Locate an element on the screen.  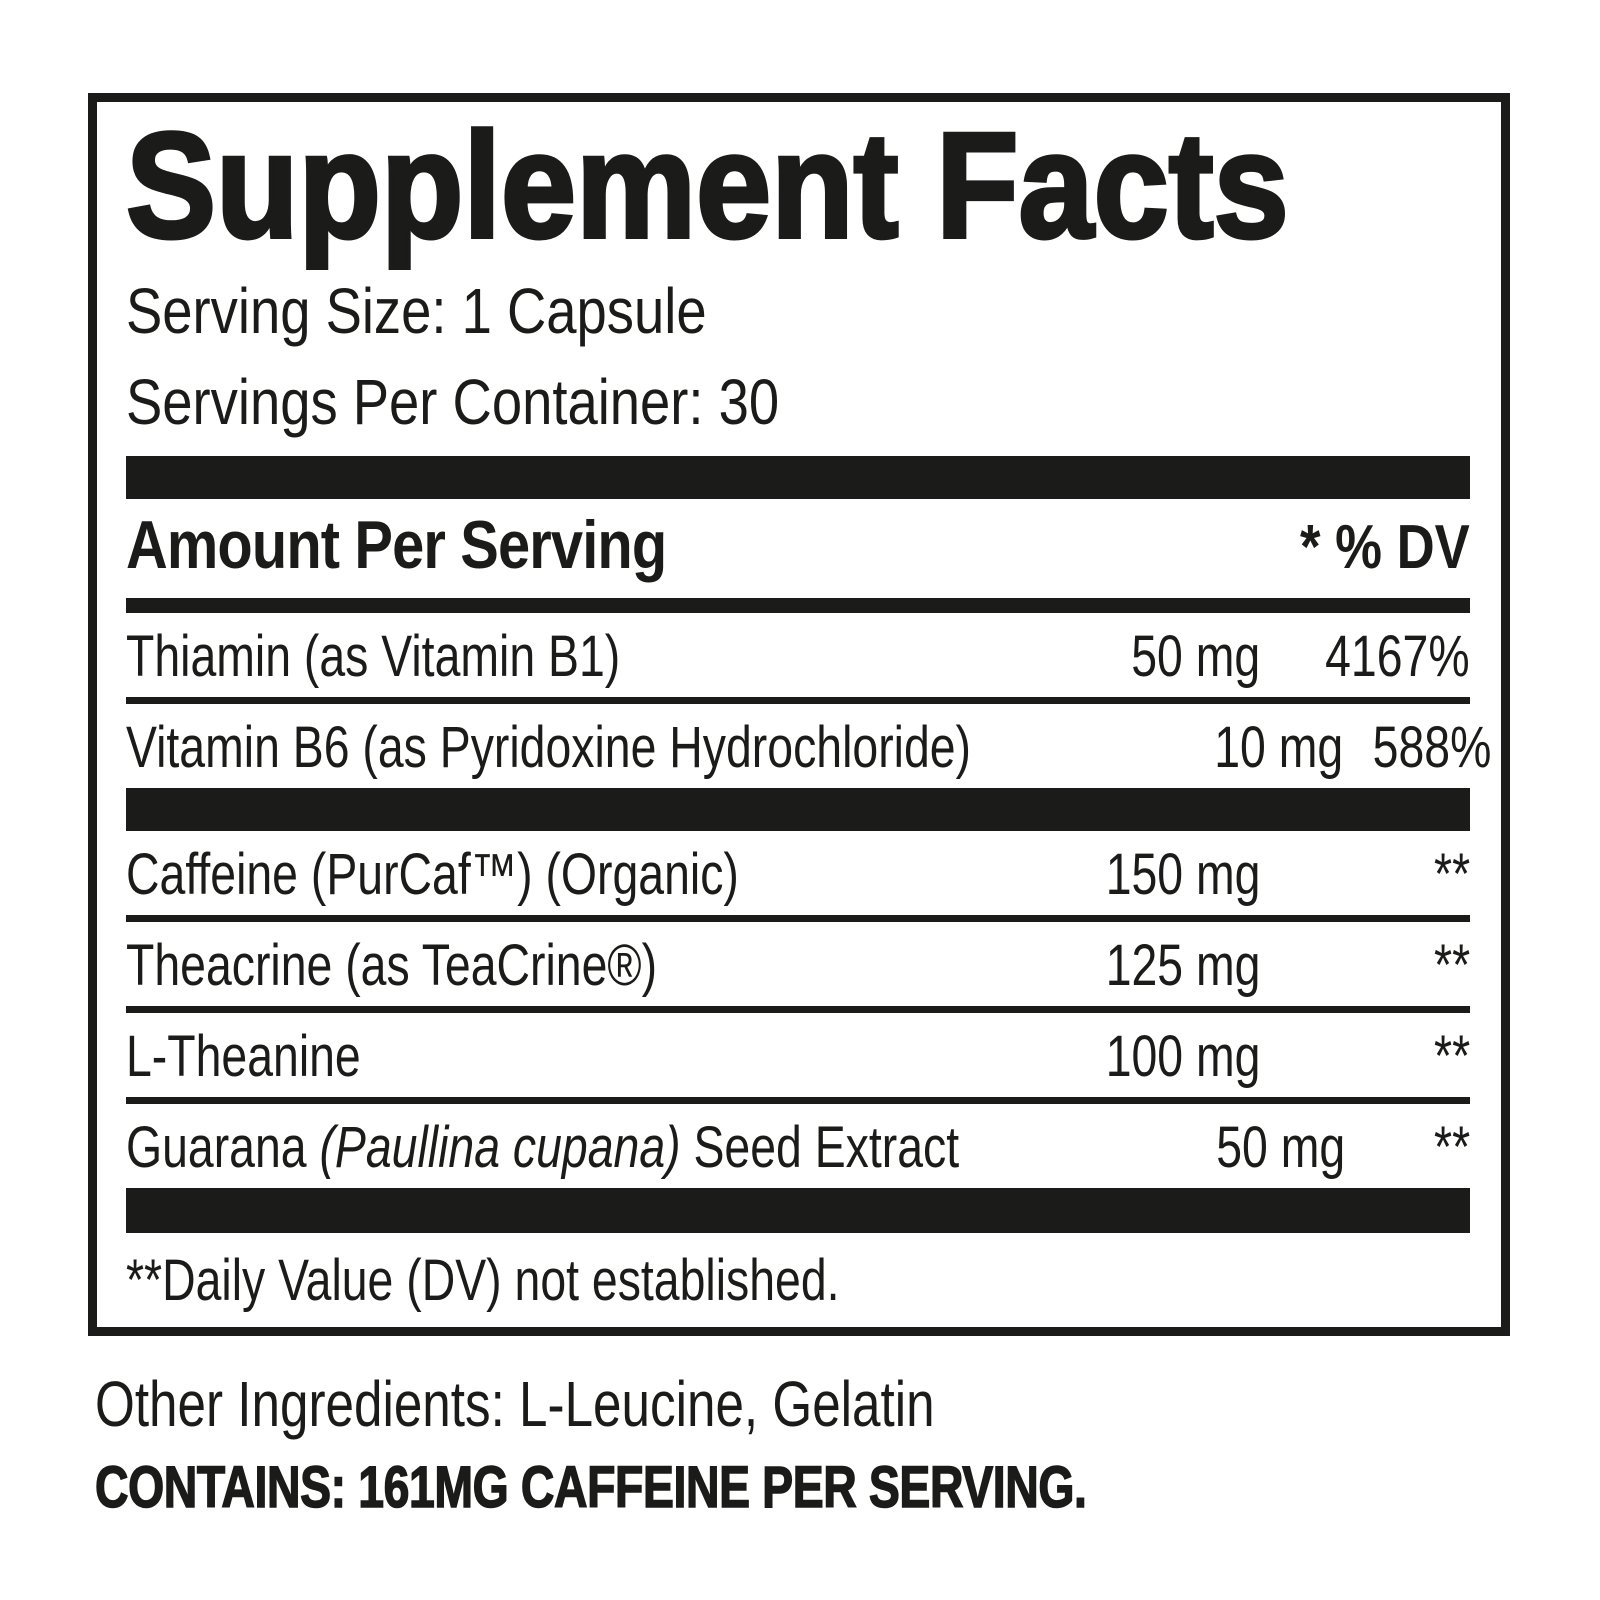
table-header-row: Amount Per Serving * % DV is located at coordinates (798, 548).